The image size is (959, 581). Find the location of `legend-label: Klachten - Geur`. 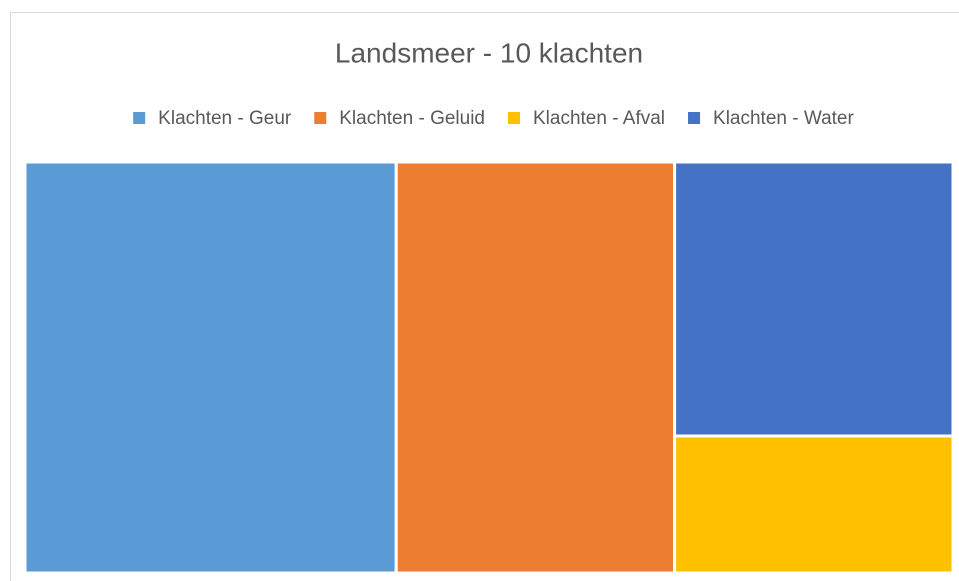

legend-label: Klachten - Geur is located at coordinates (225, 118).